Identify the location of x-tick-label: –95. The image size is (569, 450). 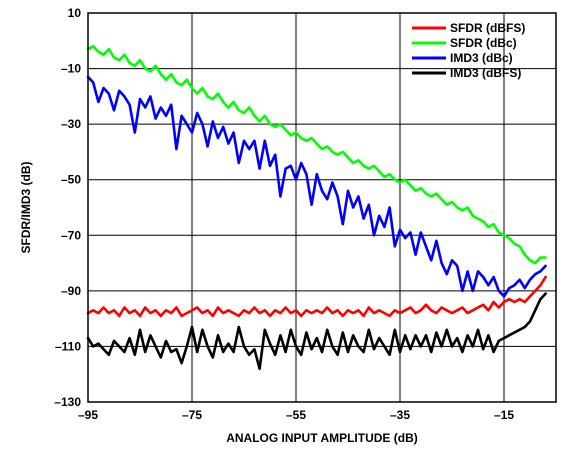
(88, 415).